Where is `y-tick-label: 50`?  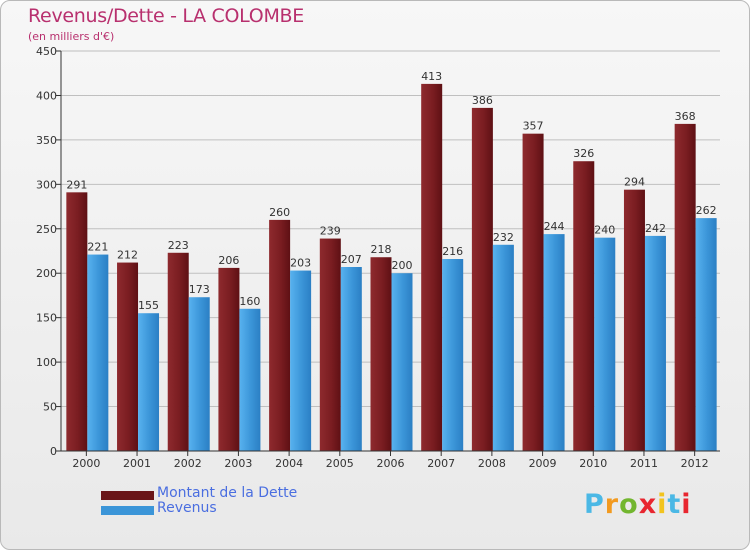
y-tick-label: 50 is located at coordinates (50, 407).